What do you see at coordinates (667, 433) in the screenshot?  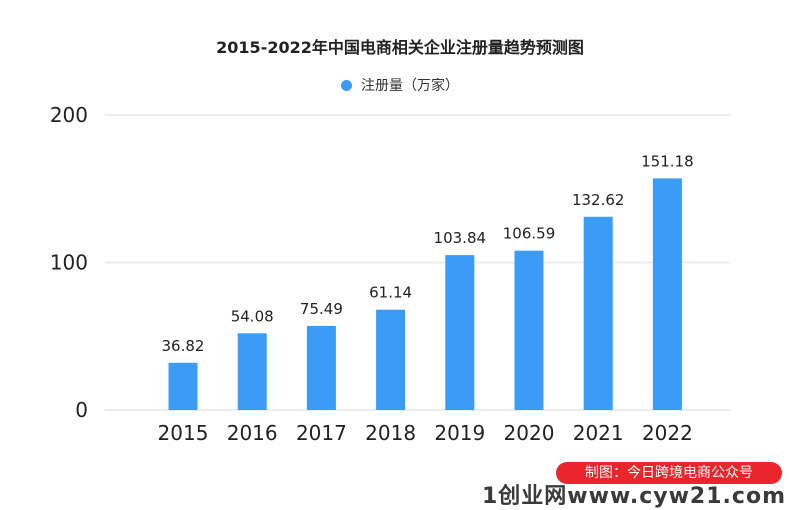 I see `x-tick-label-2022: 2022` at bounding box center [667, 433].